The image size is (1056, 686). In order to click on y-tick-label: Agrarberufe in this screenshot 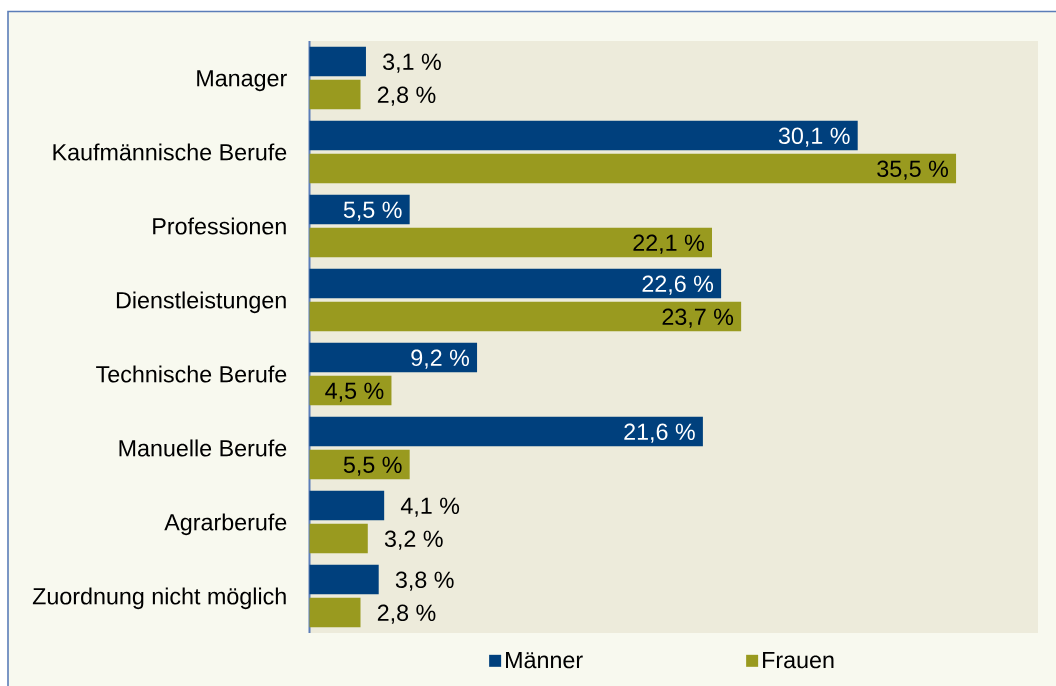, I will do `click(225, 524)`.